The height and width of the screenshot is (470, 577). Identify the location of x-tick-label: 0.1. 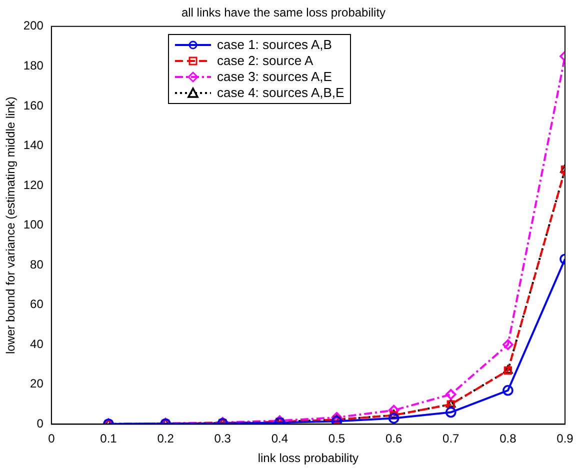
(109, 439).